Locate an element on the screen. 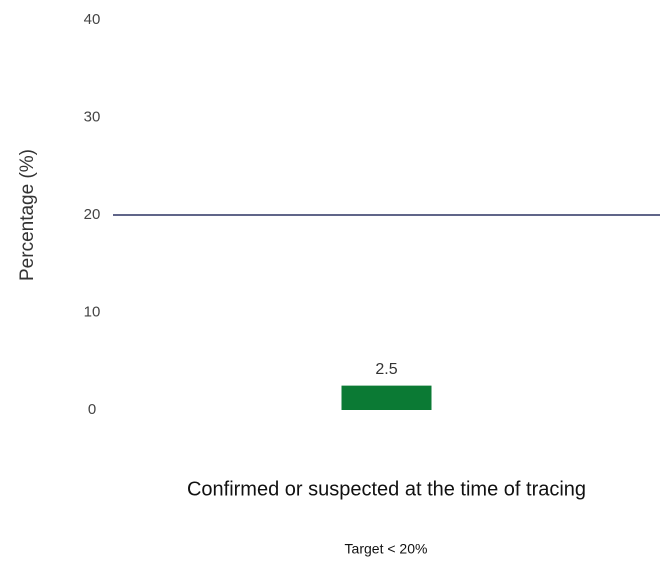 The height and width of the screenshot is (567, 666). y-tick-label: 40 is located at coordinates (92, 19).